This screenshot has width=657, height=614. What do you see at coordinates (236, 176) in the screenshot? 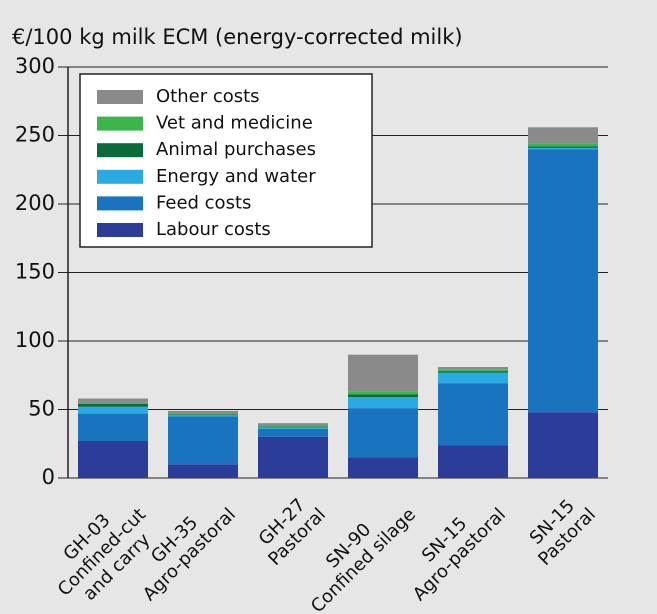
I see `legend-label: Energy and water` at bounding box center [236, 176].